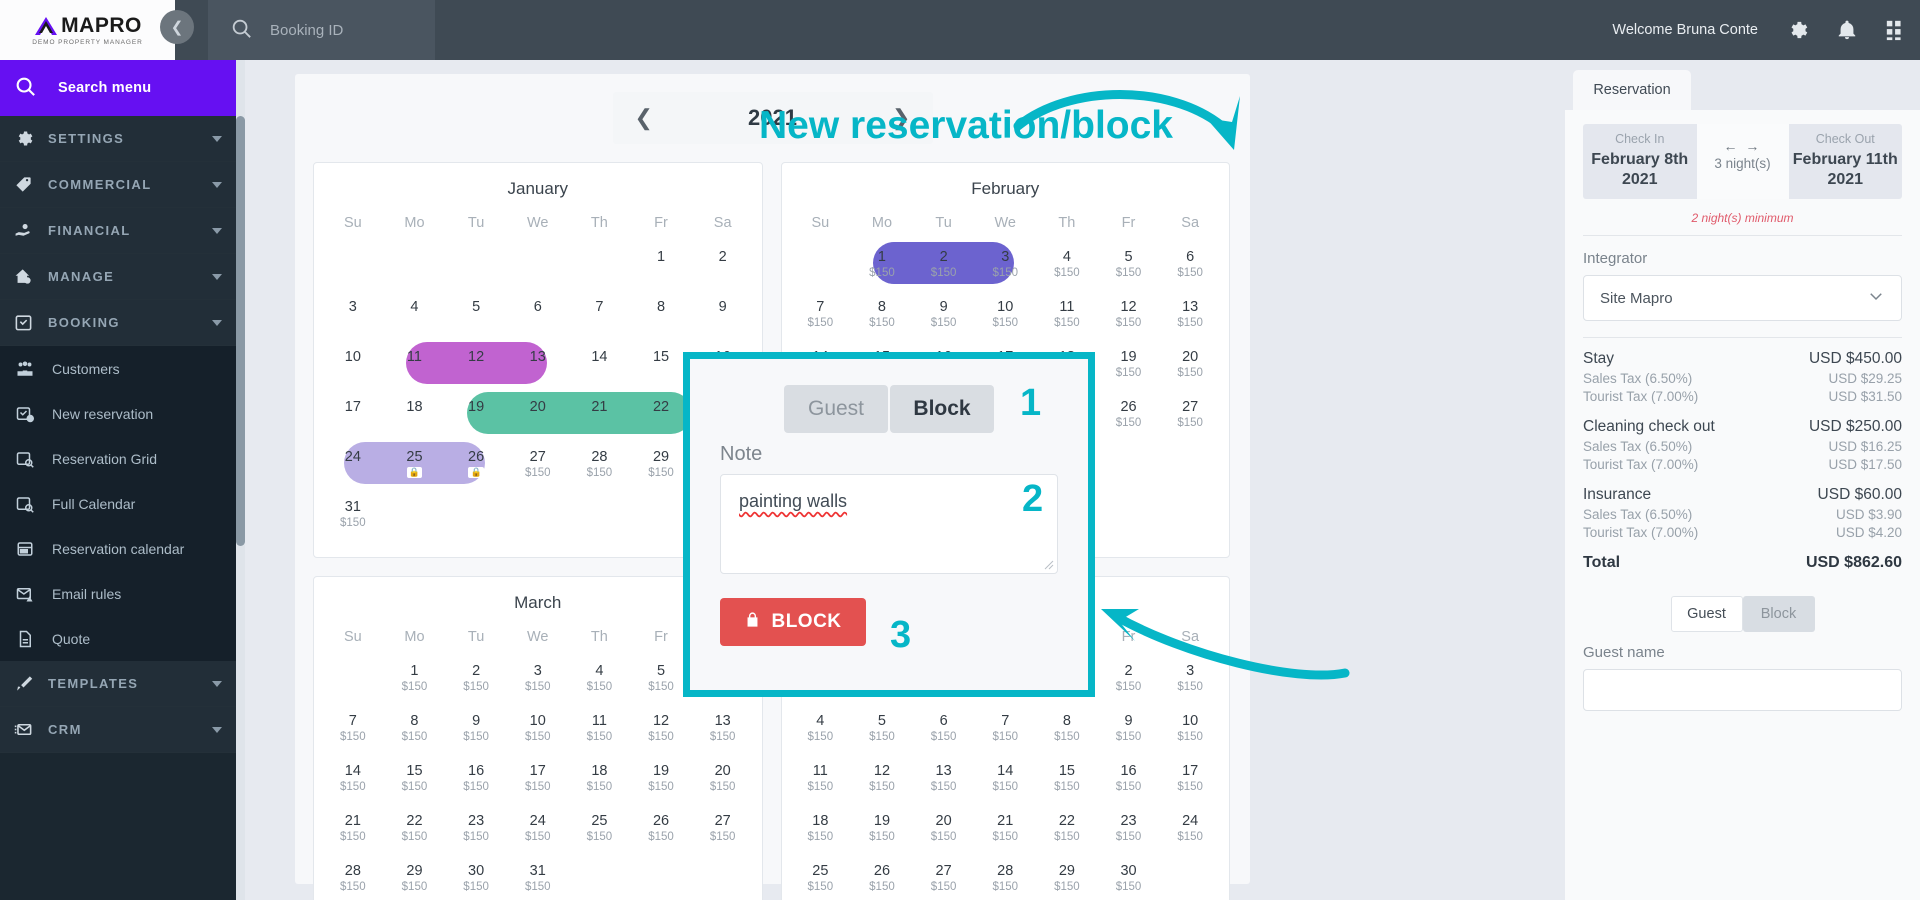 Image resolution: width=1920 pixels, height=900 pixels. Describe the element at coordinates (415, 834) in the screenshot. I see `day-cell-march-22: 22 $150` at that location.